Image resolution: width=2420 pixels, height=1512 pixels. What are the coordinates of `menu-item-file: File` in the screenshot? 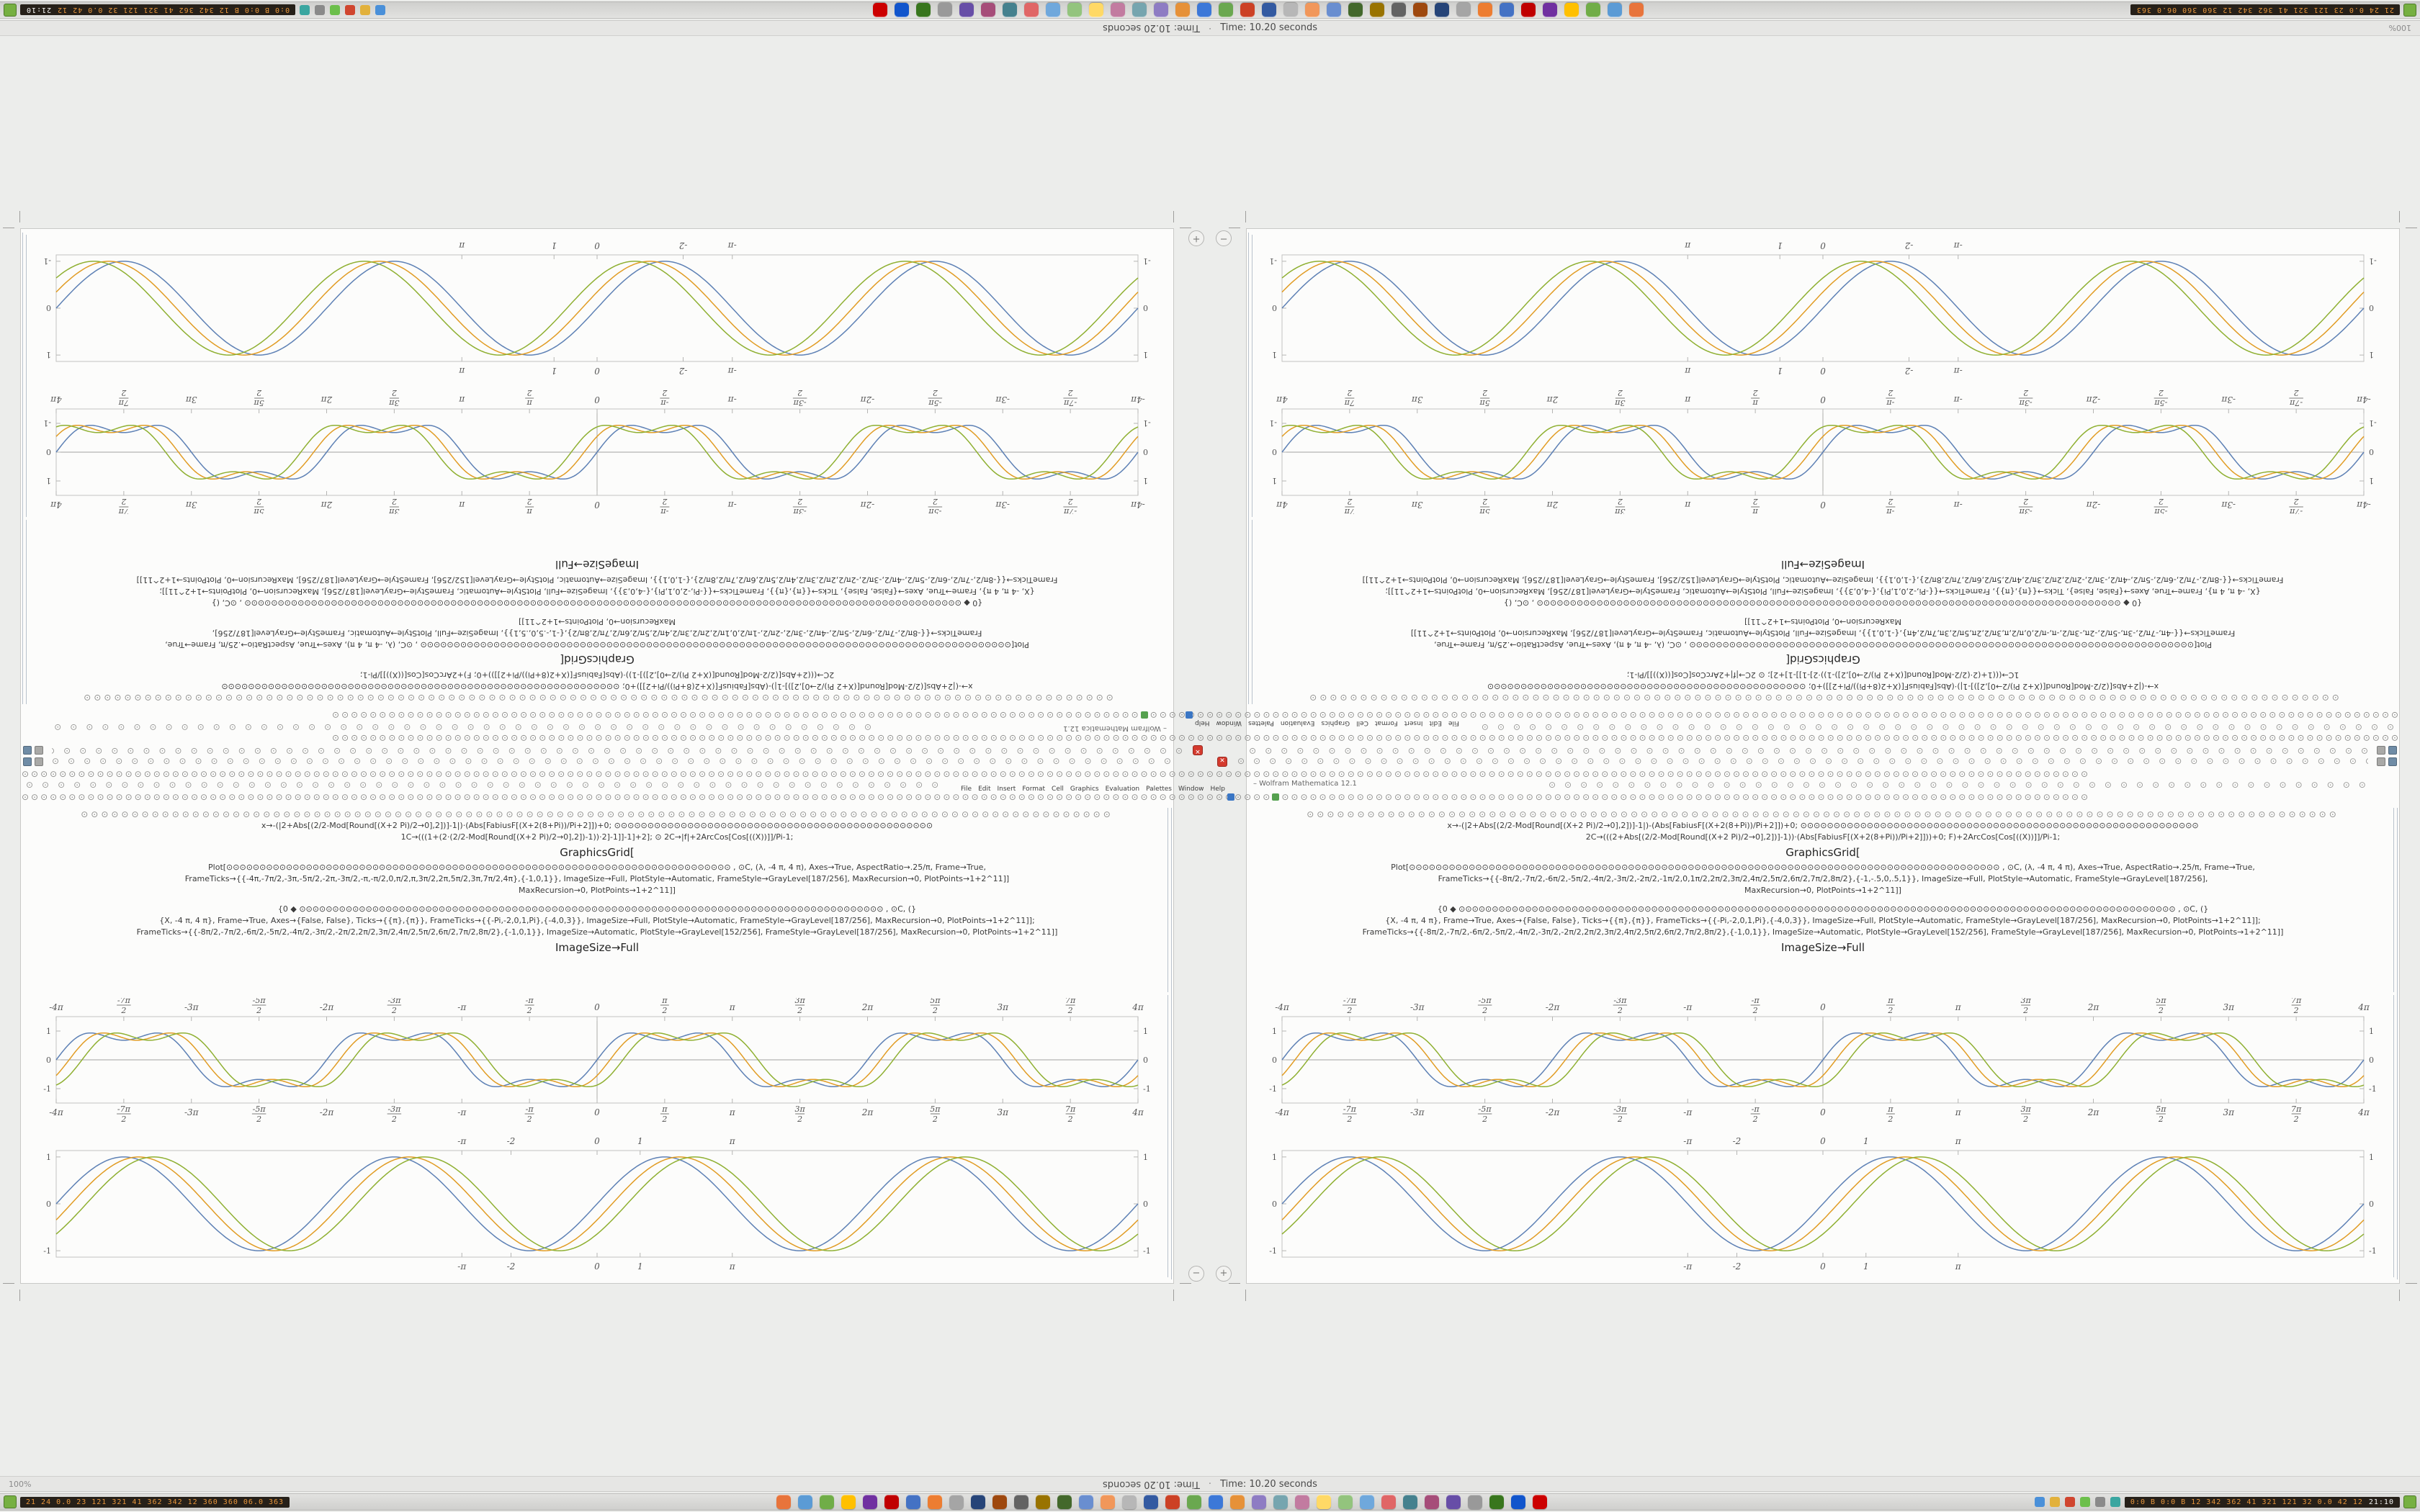 It's located at (966, 789).